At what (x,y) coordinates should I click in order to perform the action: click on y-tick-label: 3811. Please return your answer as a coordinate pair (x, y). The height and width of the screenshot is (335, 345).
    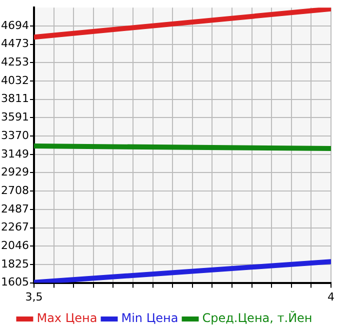
    Looking at the image, I should click on (14, 99).